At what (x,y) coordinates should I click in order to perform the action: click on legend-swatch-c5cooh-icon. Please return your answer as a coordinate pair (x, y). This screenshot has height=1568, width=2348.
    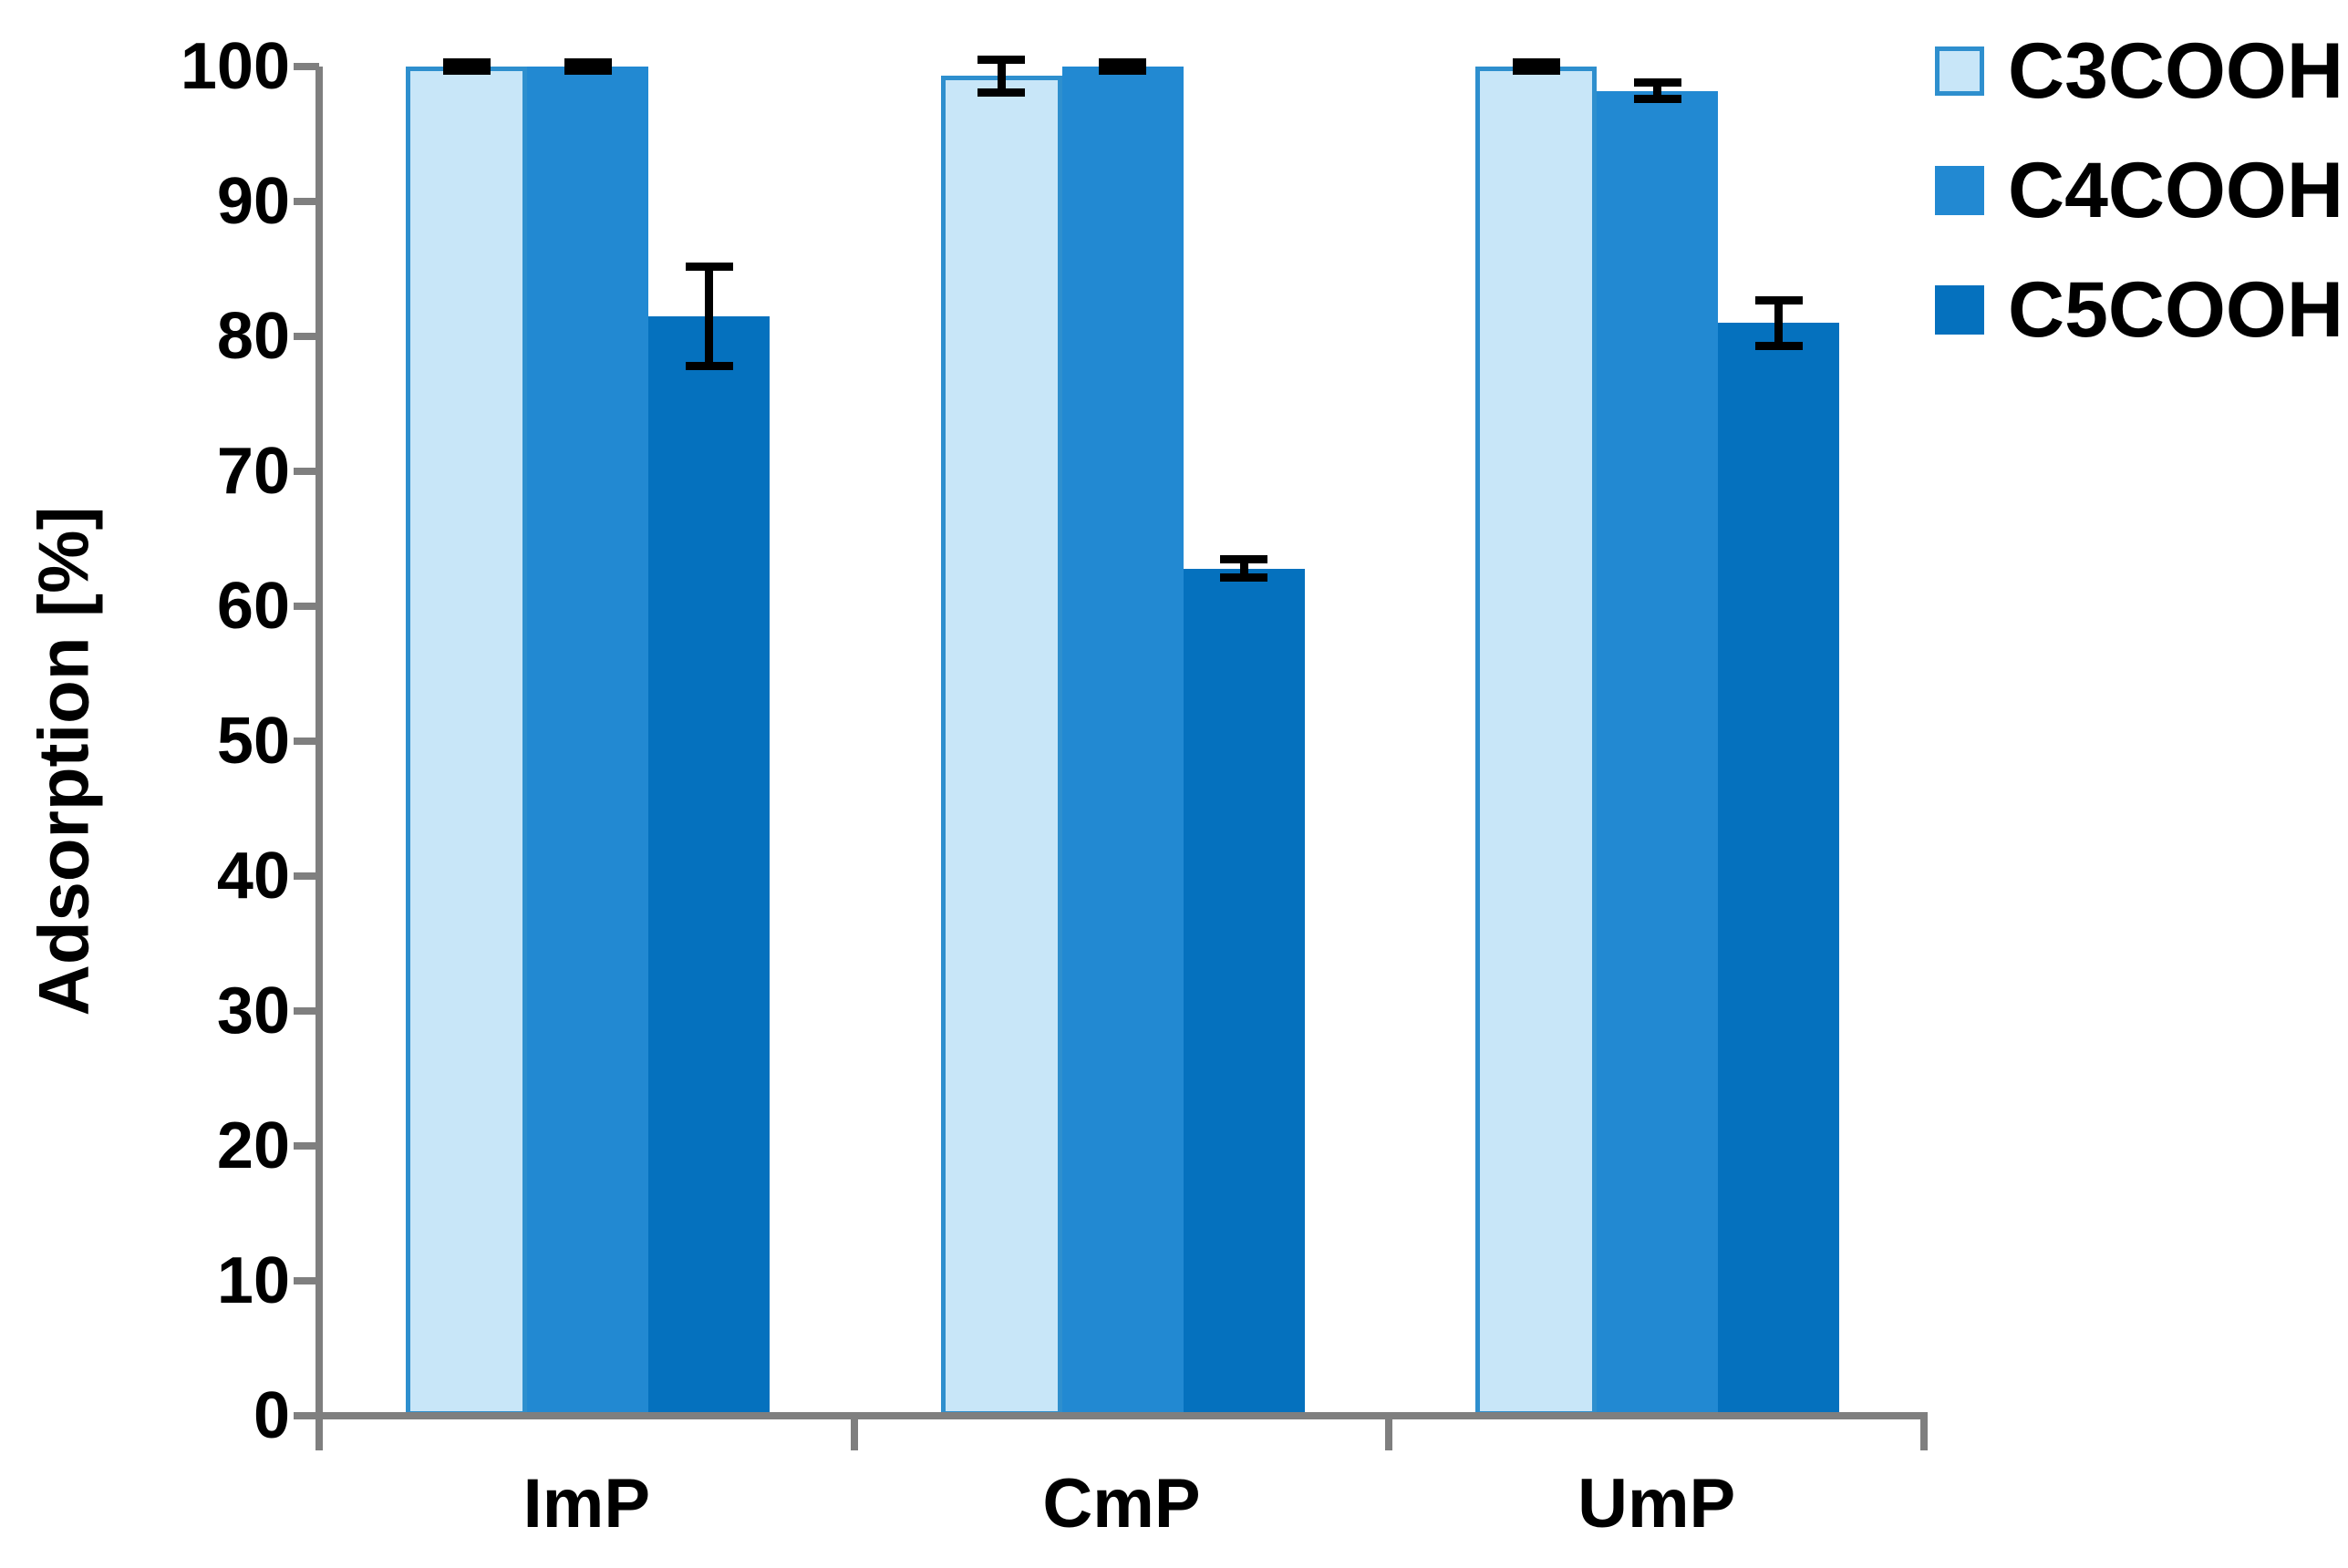
    Looking at the image, I should click on (1959, 310).